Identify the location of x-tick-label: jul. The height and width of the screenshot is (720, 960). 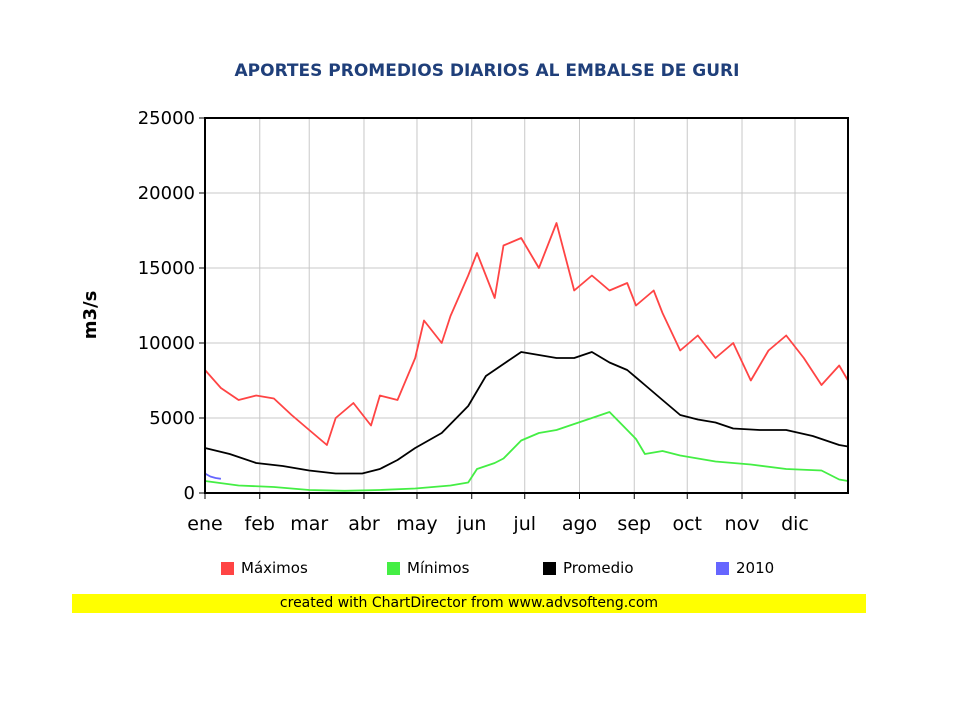
(524, 524).